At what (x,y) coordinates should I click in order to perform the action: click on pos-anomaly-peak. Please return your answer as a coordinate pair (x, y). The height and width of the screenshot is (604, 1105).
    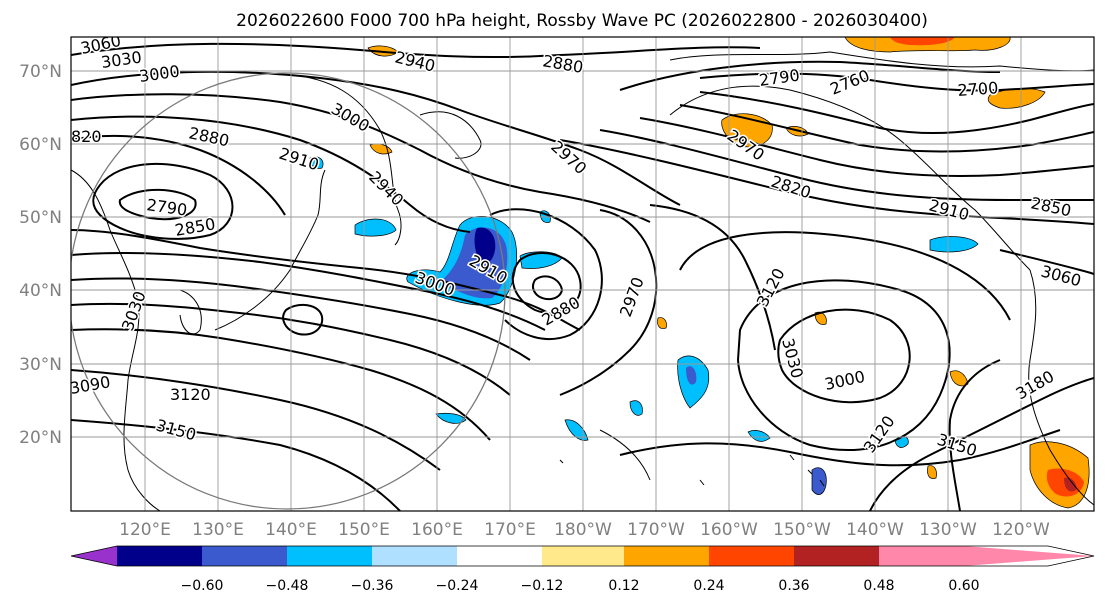
    Looking at the image, I should click on (1070, 484).